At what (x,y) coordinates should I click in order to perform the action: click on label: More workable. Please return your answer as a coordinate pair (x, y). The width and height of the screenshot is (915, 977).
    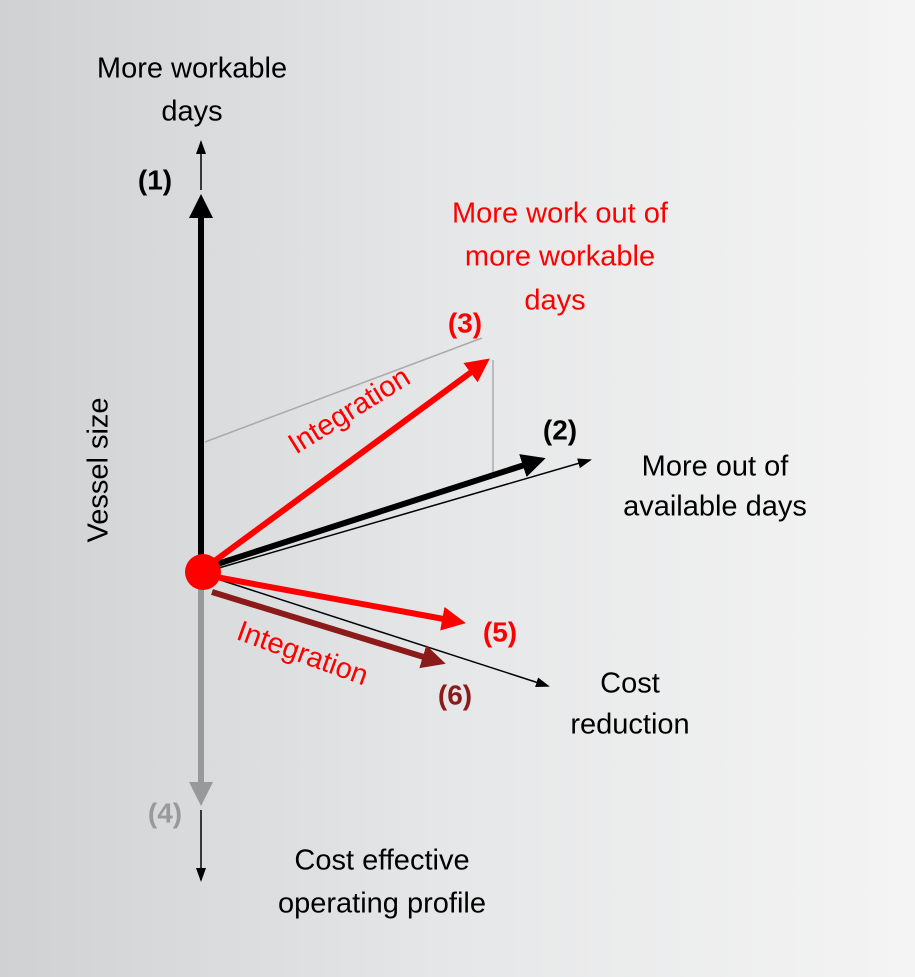
    Looking at the image, I should click on (192, 69).